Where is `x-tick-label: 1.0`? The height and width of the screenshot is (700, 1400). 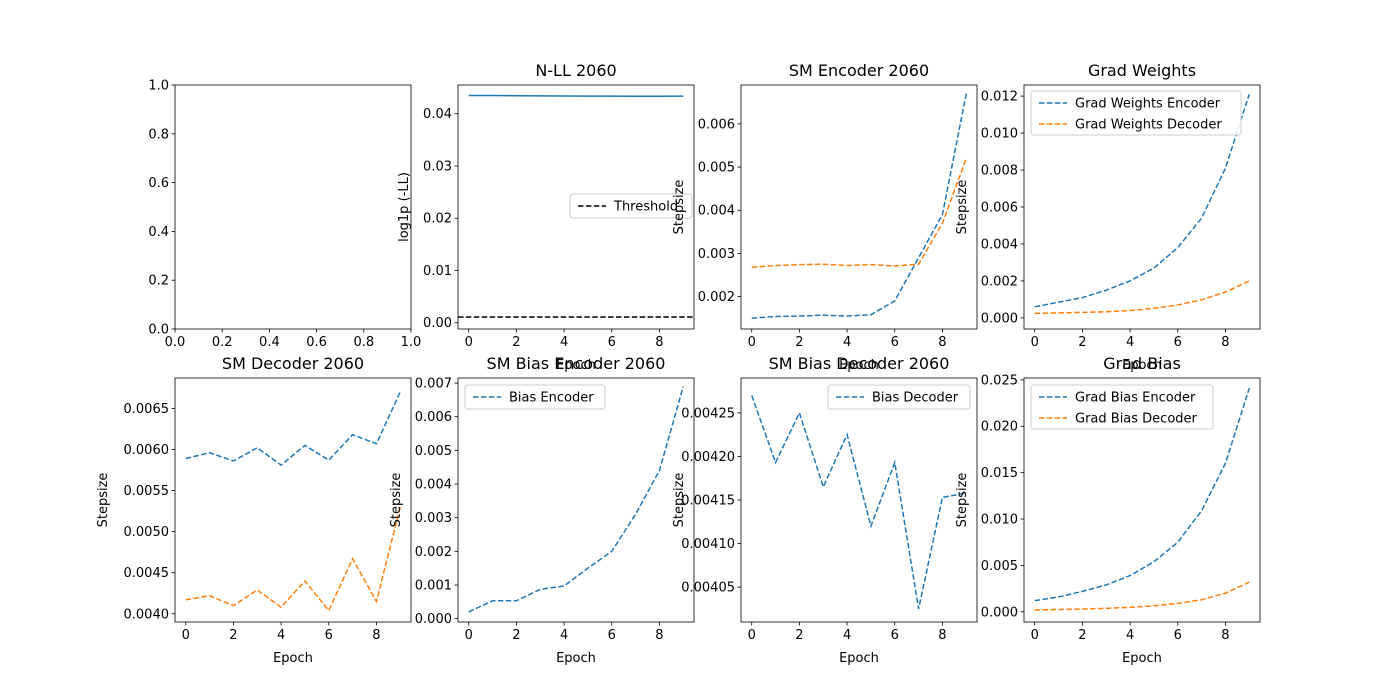
x-tick-label: 1.0 is located at coordinates (411, 342).